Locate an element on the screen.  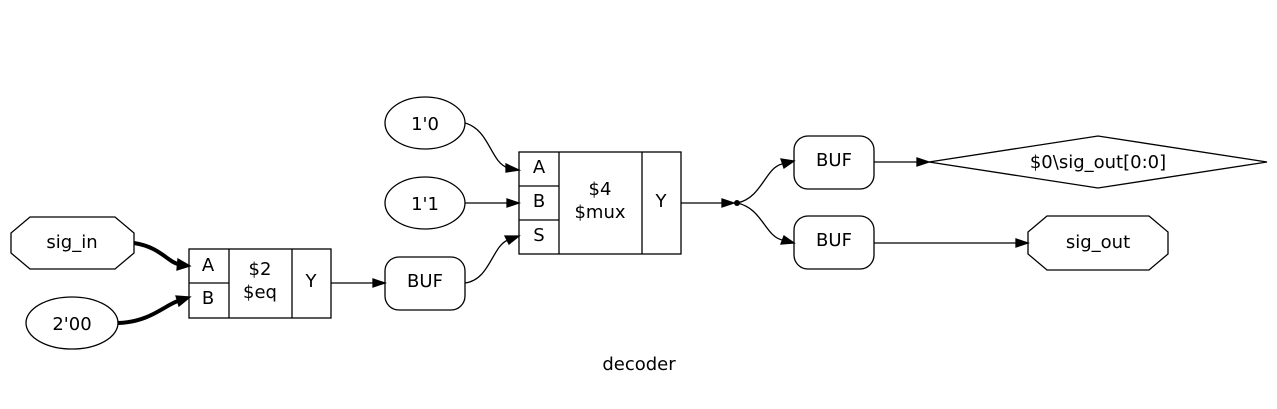
signal-sig-out-reg: $0\sig_out[0:0] is located at coordinates (1098, 162).